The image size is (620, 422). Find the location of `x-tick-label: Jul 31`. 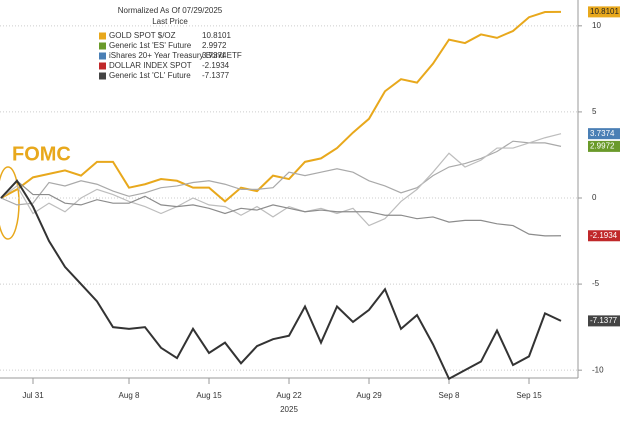

x-tick-label: Jul 31 is located at coordinates (33, 395).